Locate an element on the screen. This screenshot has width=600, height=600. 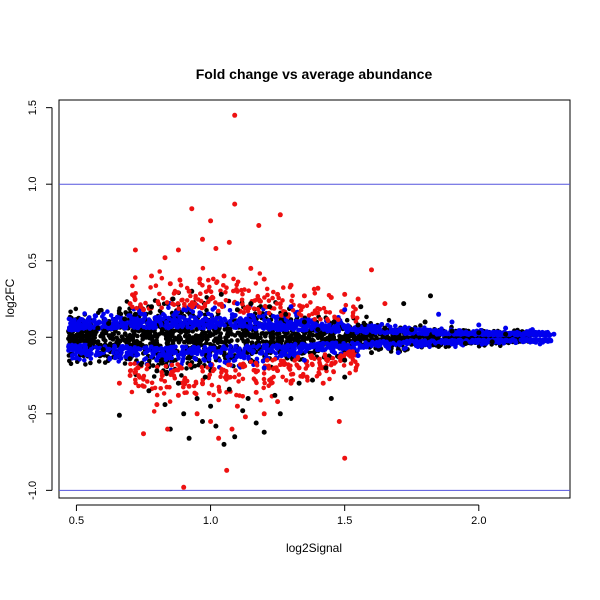
y-tick-label: -0.5 is located at coordinates (33, 413).